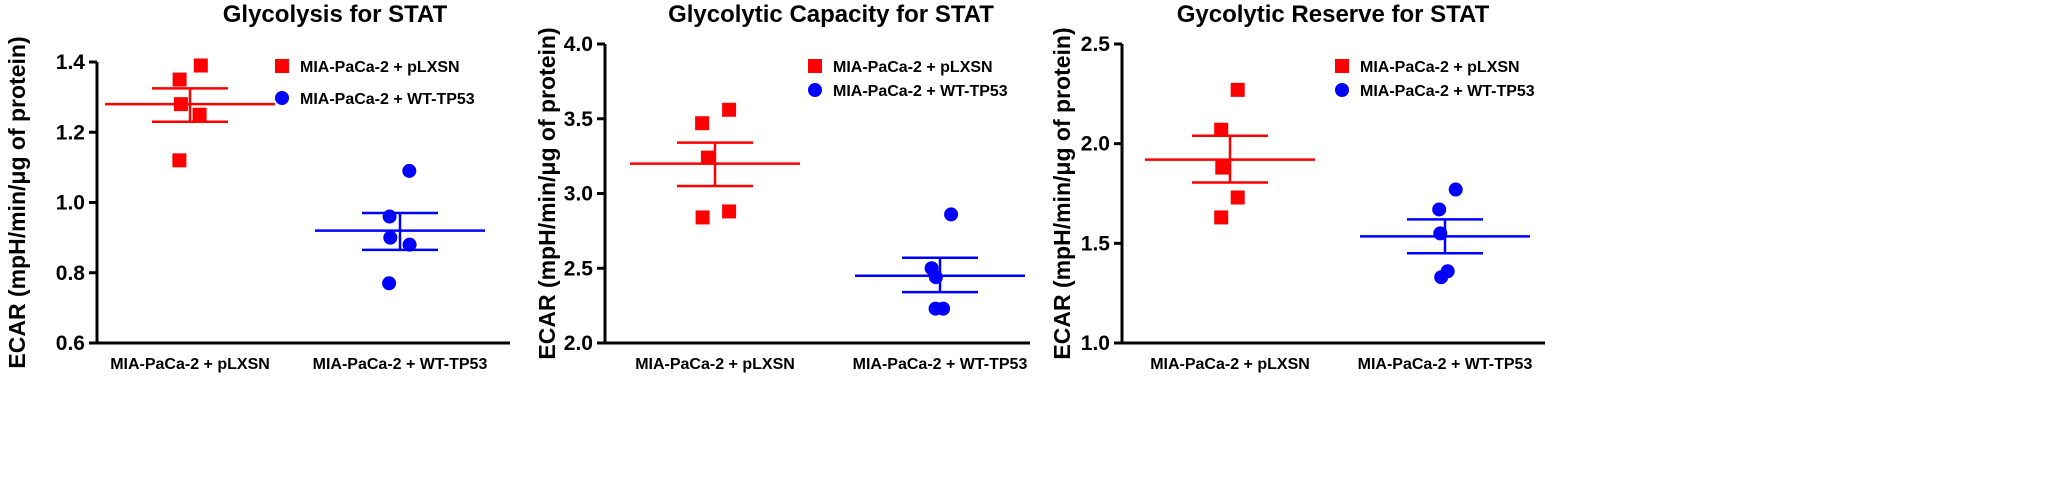  Describe the element at coordinates (1333, 14) in the screenshot. I see `chart-title: Gycolytic Reserve for STAT` at that location.